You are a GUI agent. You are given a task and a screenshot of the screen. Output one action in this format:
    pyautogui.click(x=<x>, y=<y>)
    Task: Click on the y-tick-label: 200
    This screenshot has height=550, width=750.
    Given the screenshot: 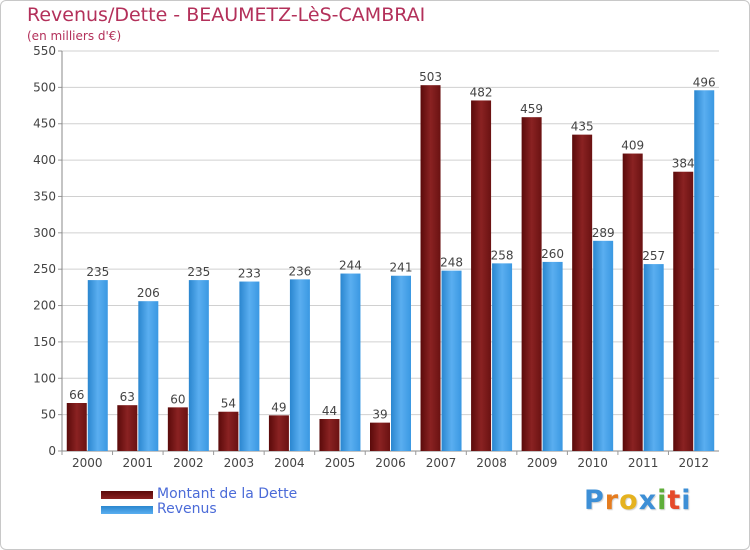 What is the action you would take?
    pyautogui.click(x=44, y=306)
    